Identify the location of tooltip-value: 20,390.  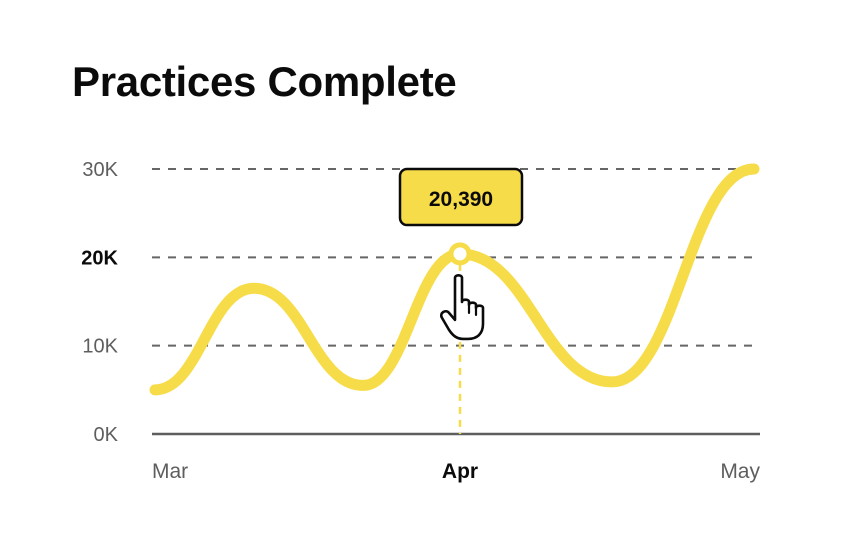
(461, 199).